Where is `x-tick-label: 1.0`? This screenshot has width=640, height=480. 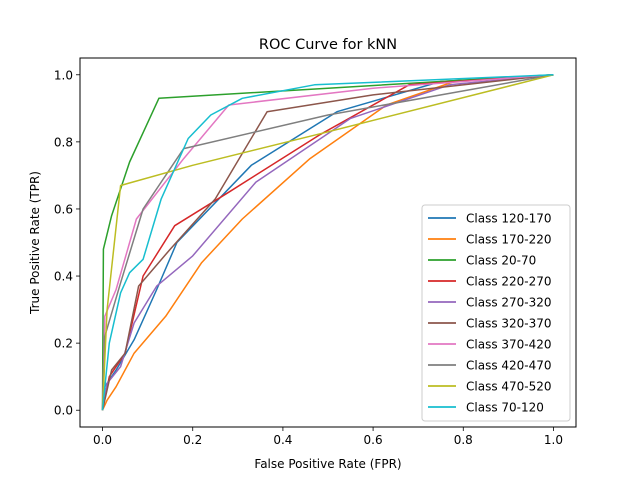
x-tick-label: 1.0 is located at coordinates (553, 440).